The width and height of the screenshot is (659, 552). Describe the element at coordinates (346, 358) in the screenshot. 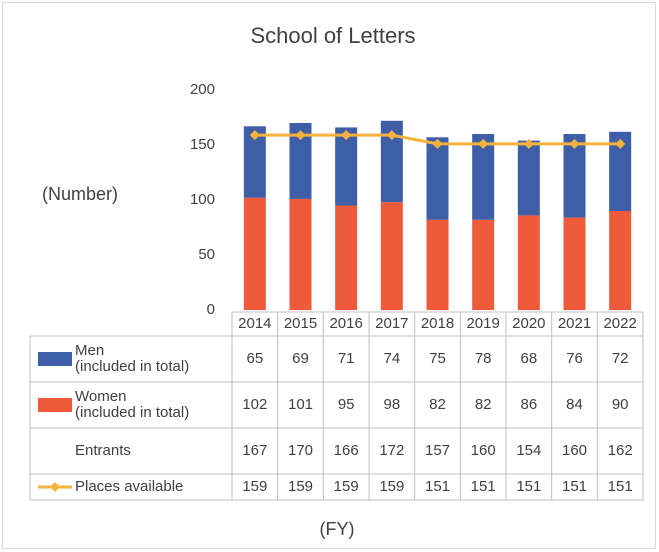

I see `table-cell: 71` at that location.